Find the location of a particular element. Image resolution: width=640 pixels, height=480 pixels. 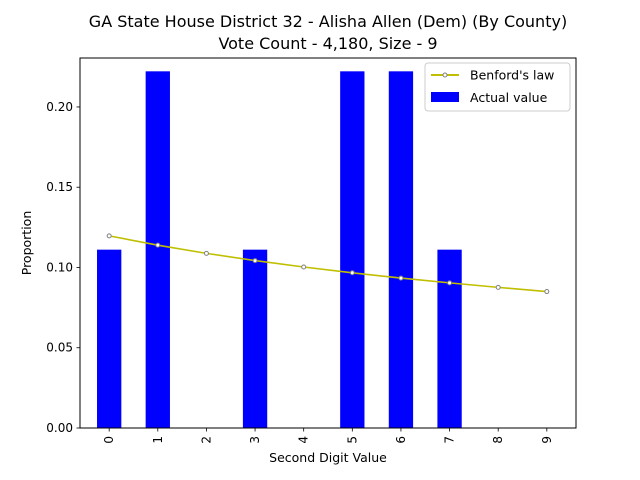

x-tick-label-6: 6 is located at coordinates (401, 440).